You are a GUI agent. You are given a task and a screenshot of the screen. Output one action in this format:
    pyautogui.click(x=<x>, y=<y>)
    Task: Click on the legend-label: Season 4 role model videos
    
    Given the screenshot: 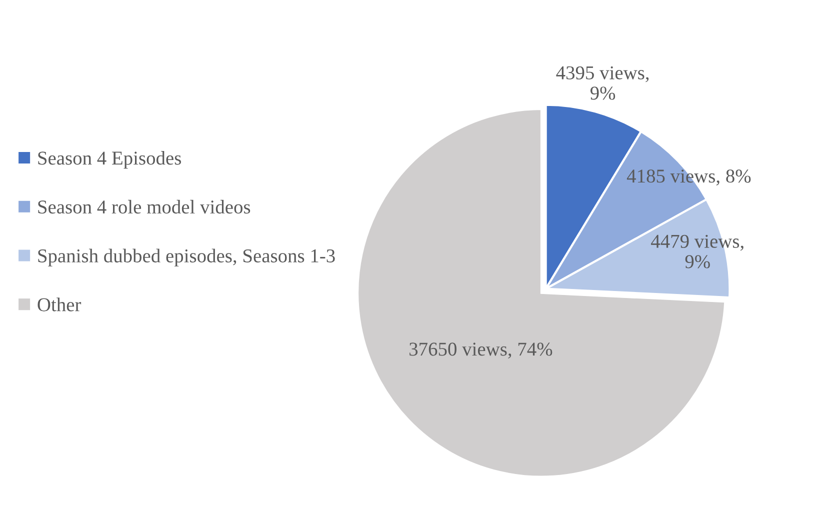 What is the action you would take?
    pyautogui.click(x=144, y=207)
    